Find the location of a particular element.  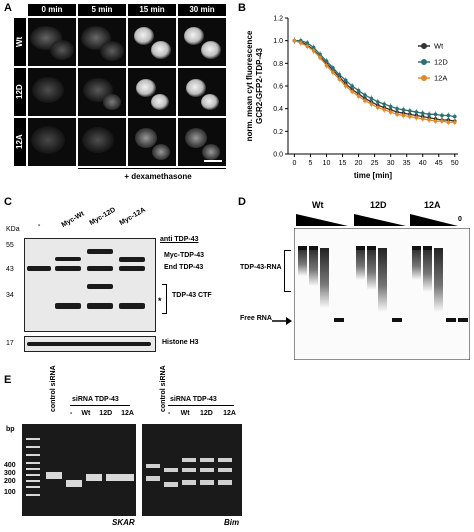

panel-b-label: B is located at coordinates (242, 8).